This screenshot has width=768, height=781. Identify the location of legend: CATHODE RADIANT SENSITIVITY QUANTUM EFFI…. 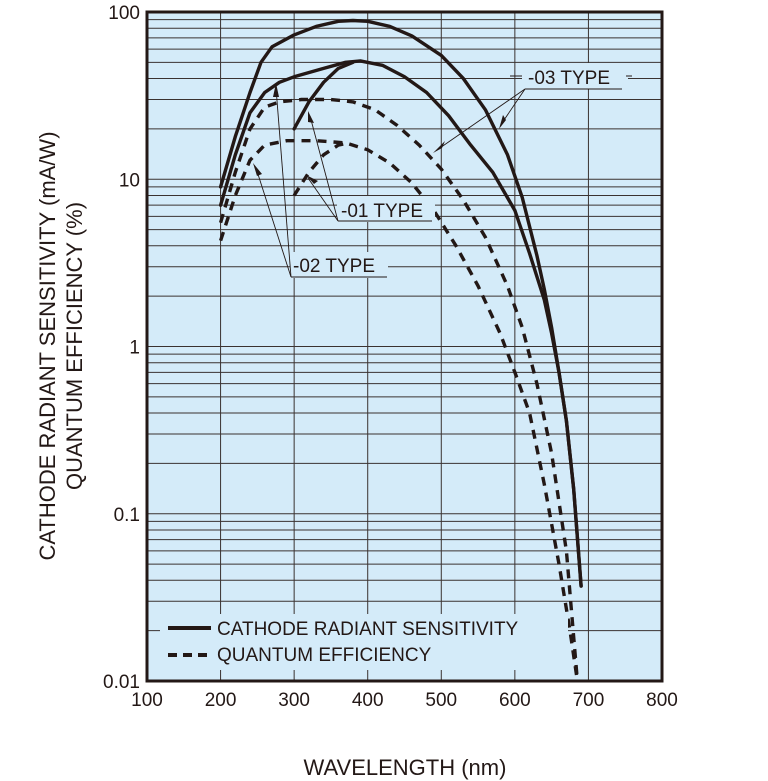
(364, 642).